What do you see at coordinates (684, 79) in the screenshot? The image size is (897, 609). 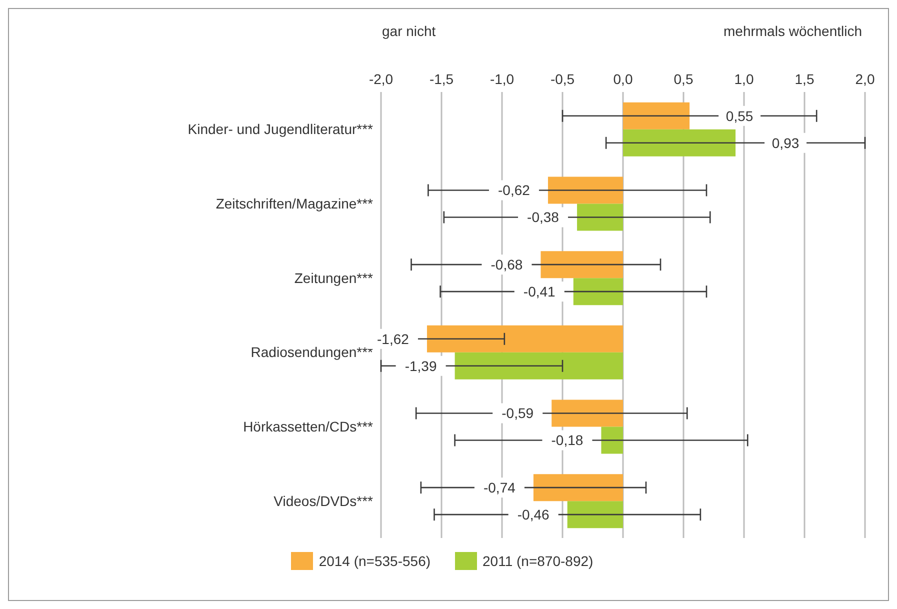 I see `x-tick-label: 0,5` at bounding box center [684, 79].